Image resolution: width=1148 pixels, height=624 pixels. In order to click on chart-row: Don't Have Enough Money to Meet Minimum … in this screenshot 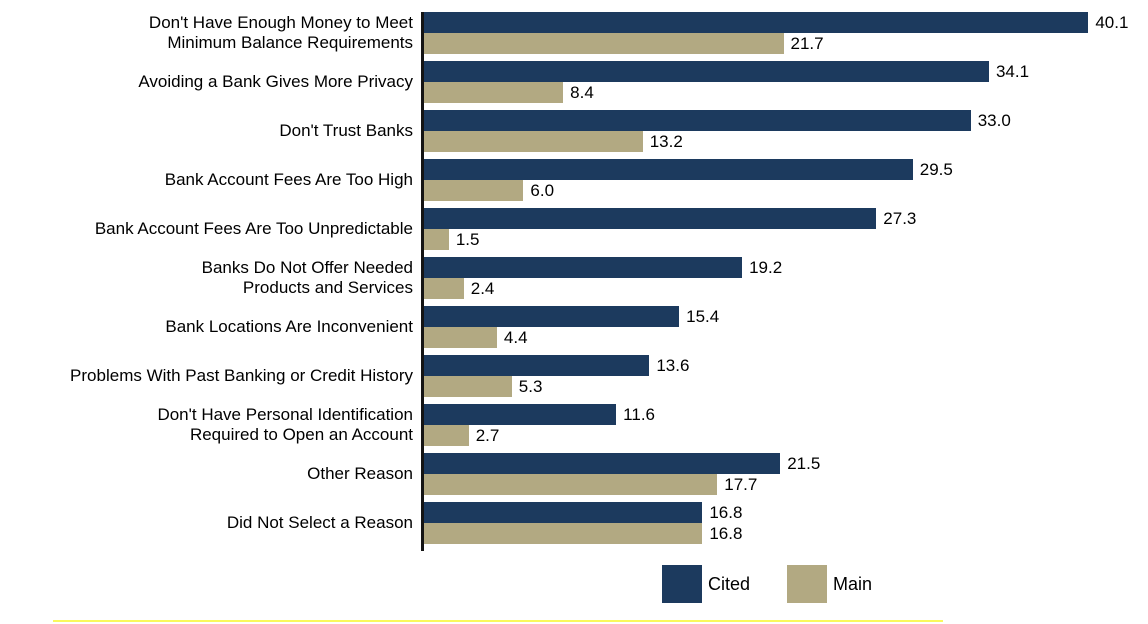, I will do `click(574, 36)`.